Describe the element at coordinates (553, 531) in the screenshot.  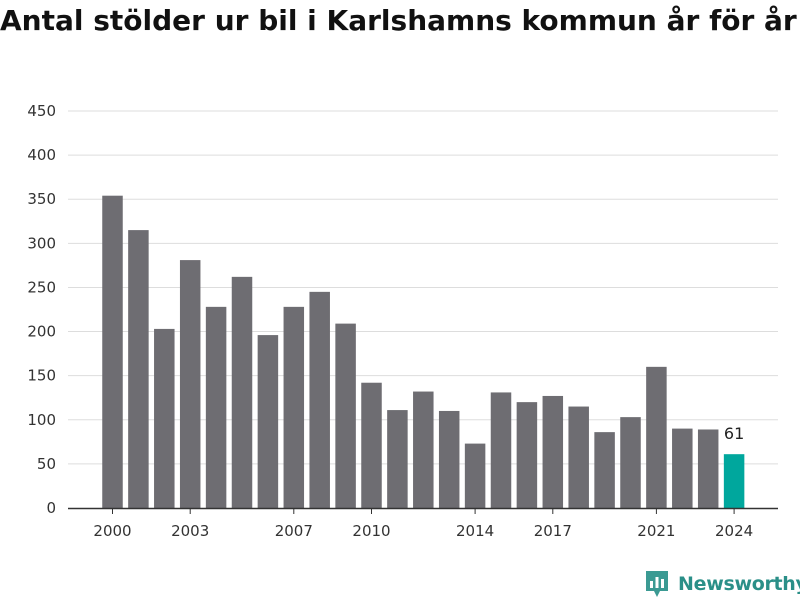
I see `x-tick-label: 2017` at that location.